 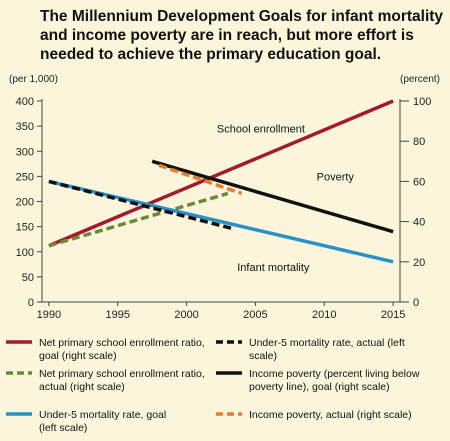 I want to click on right-tick-label: 100, so click(x=422, y=102).